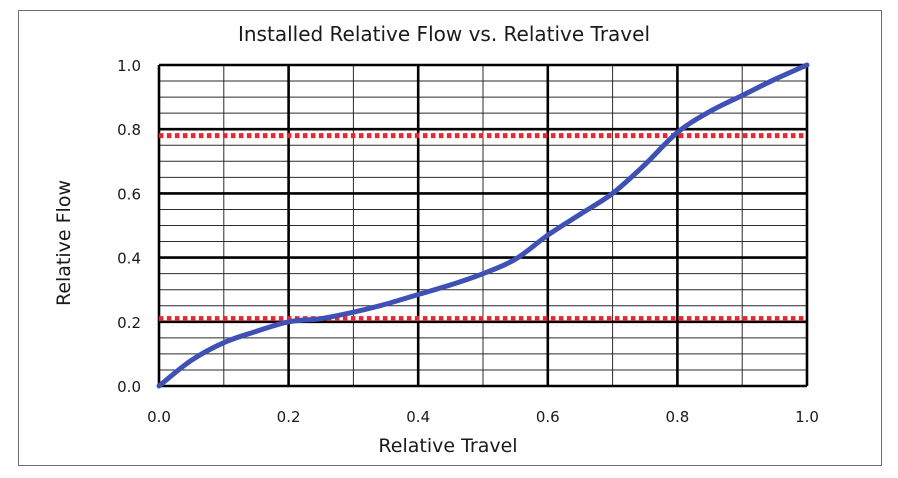  What do you see at coordinates (159, 417) in the screenshot?
I see `x-tick-label: 0.0` at bounding box center [159, 417].